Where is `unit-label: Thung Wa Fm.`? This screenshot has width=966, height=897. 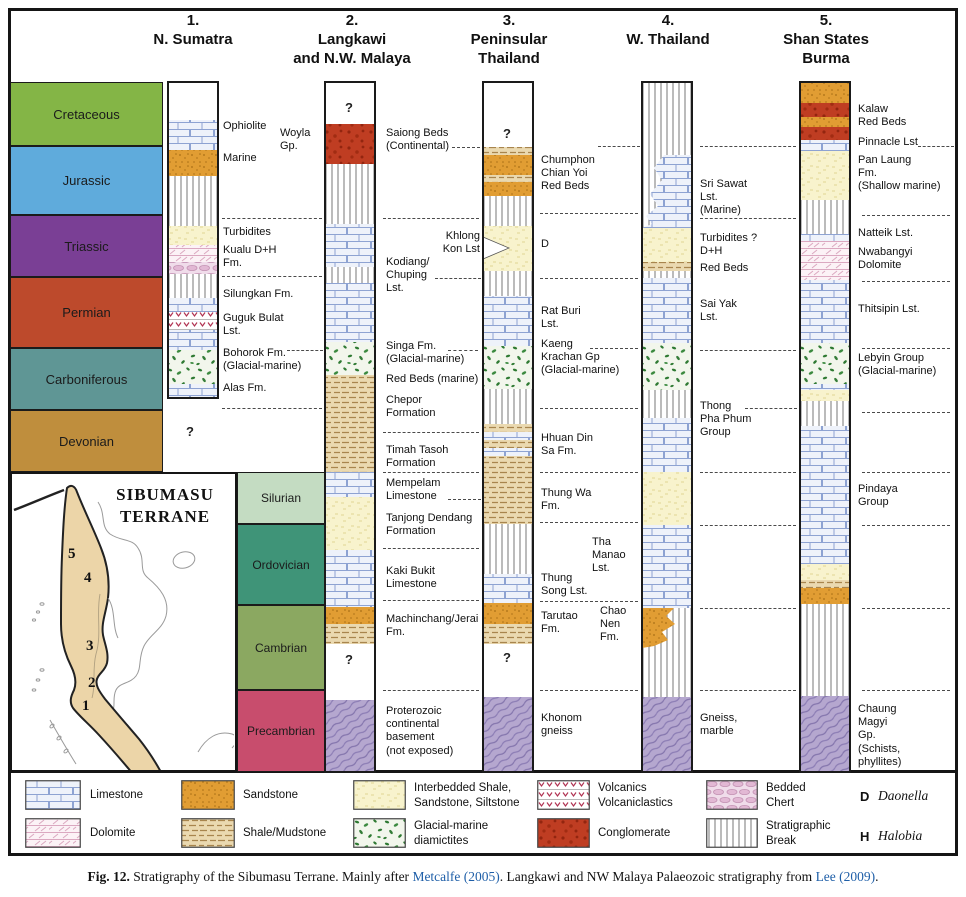 unit-label: Thung Wa Fm. is located at coordinates (566, 500).